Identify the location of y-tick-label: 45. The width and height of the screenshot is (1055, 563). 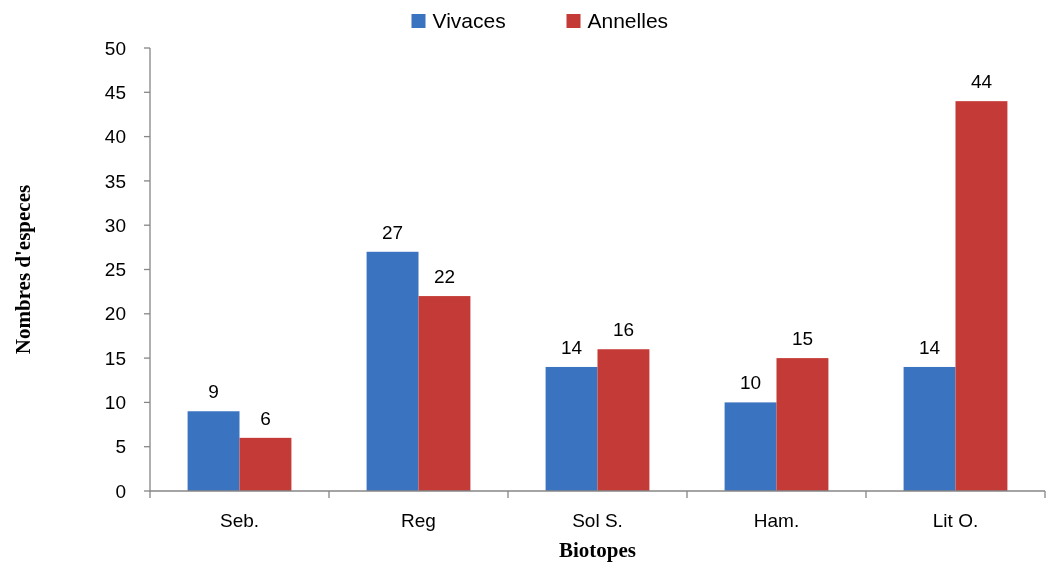
(115, 92).